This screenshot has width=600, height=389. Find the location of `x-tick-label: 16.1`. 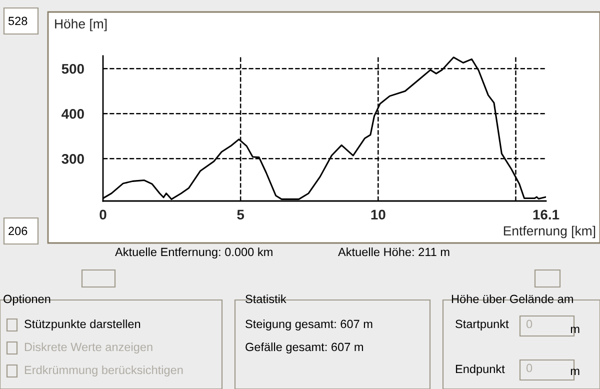

x-tick-label: 16.1 is located at coordinates (546, 215).